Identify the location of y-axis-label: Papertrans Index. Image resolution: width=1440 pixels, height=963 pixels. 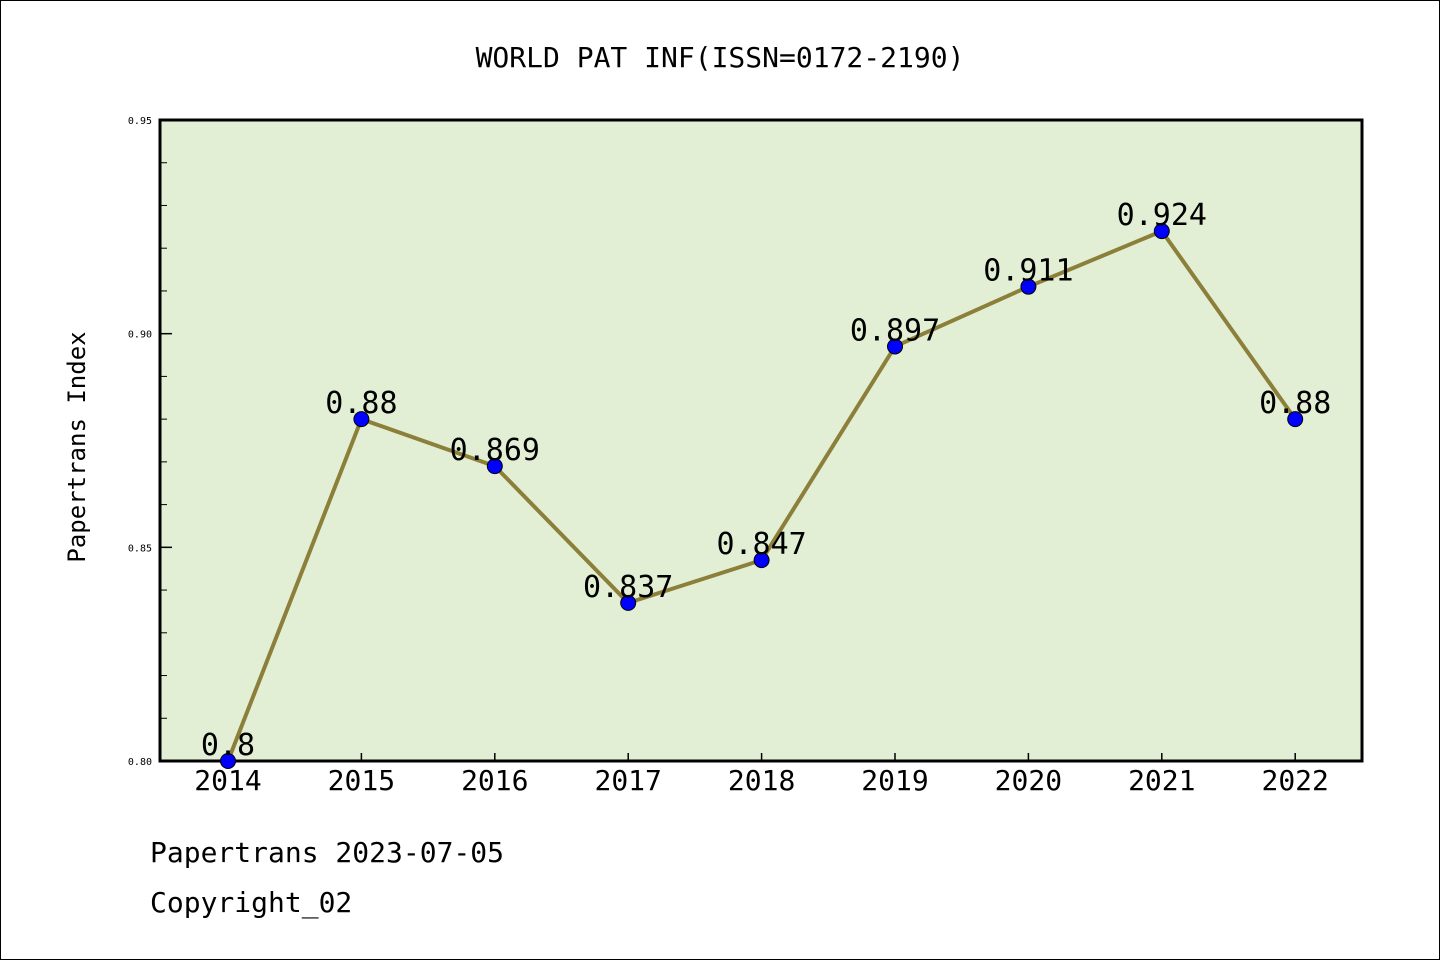
(77, 446).